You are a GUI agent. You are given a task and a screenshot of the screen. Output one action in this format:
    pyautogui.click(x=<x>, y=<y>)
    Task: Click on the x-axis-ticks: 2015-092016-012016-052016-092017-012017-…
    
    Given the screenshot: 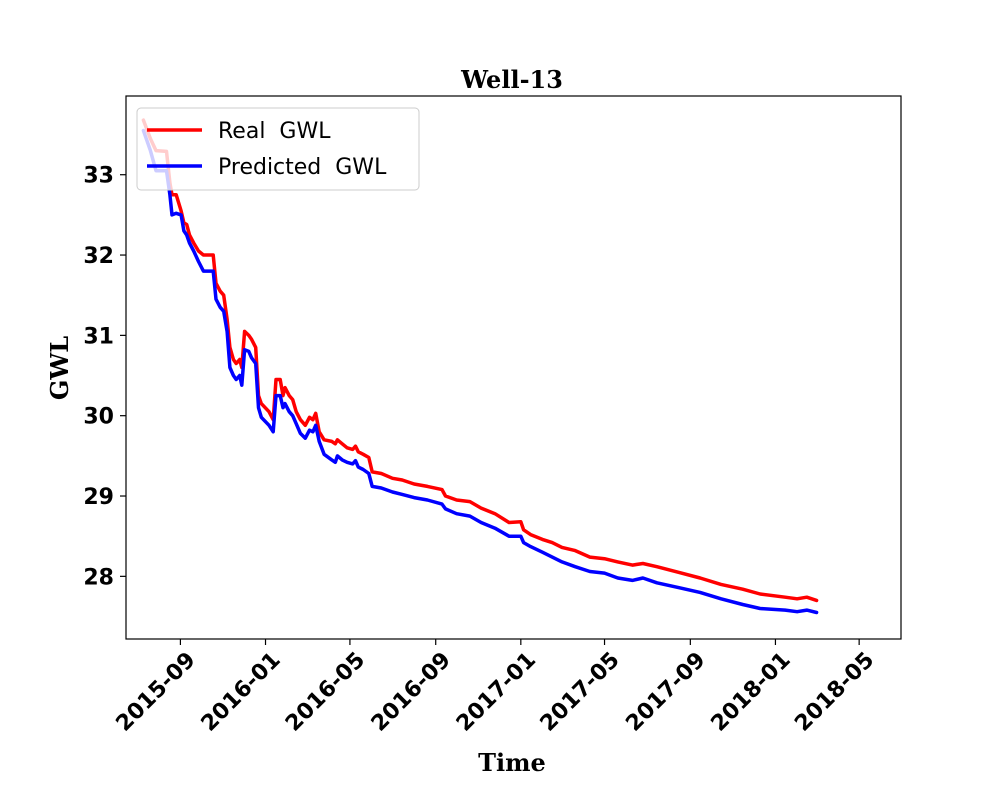 What is the action you would take?
    pyautogui.click(x=495, y=688)
    